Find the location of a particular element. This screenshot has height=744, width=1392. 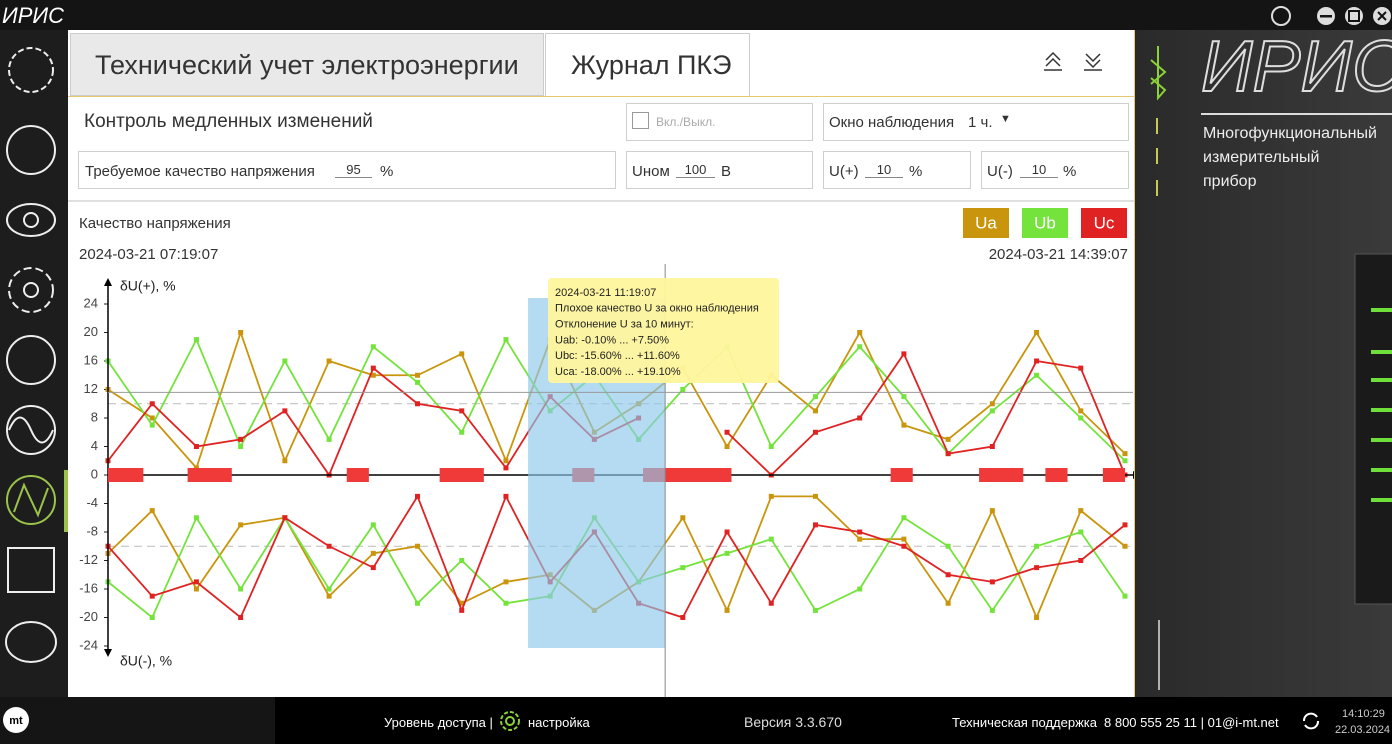

y-tick-label: -20 is located at coordinates (88, 616).